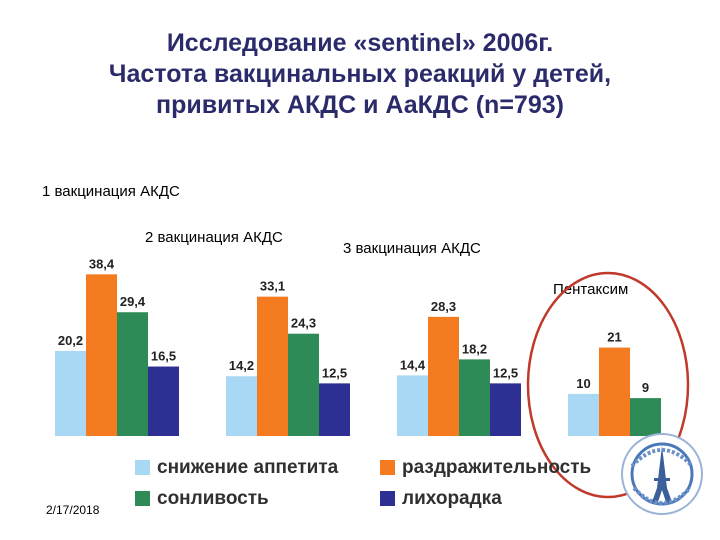  I want to click on footer-date: 2/17/2018, so click(73, 510).